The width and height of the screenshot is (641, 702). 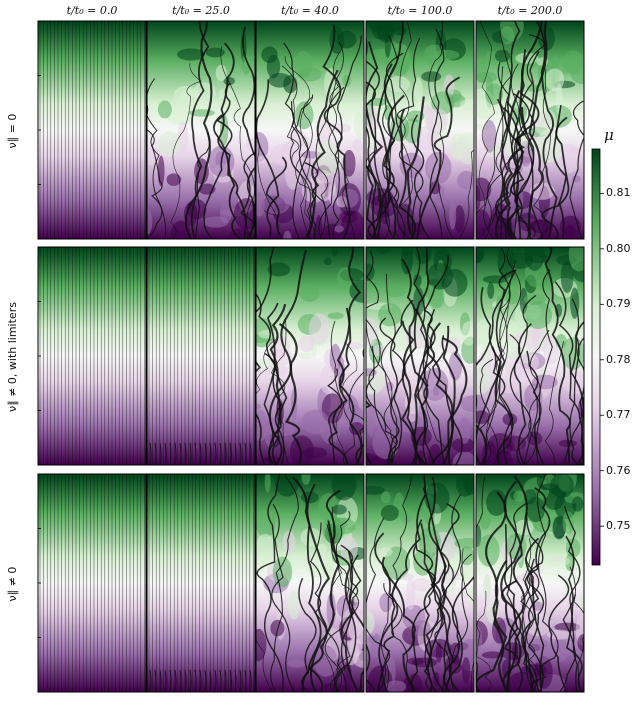 What do you see at coordinates (310, 583) in the screenshot?
I see `panel-r3-c3` at bounding box center [310, 583].